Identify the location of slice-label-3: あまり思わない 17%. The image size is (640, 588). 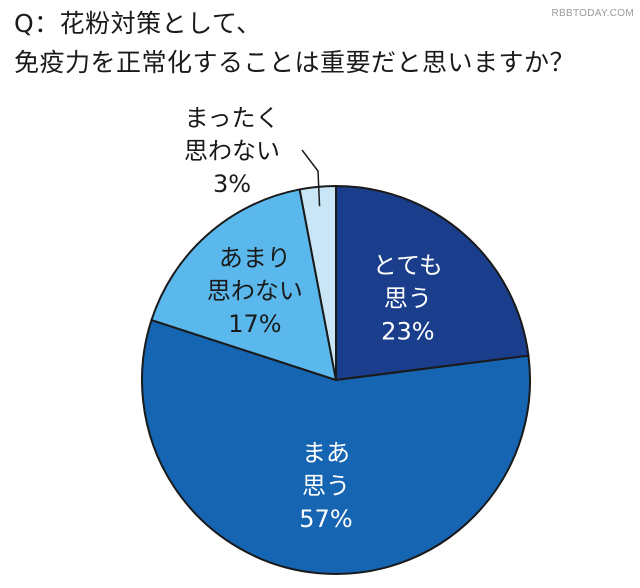
(255, 291).